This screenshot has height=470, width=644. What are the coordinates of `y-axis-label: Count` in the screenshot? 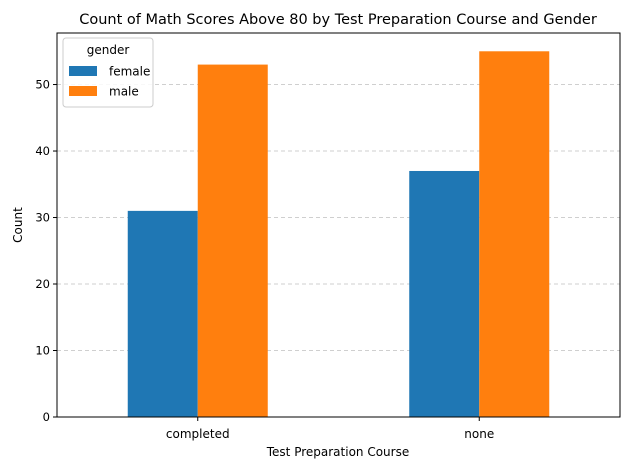 It's located at (18, 225).